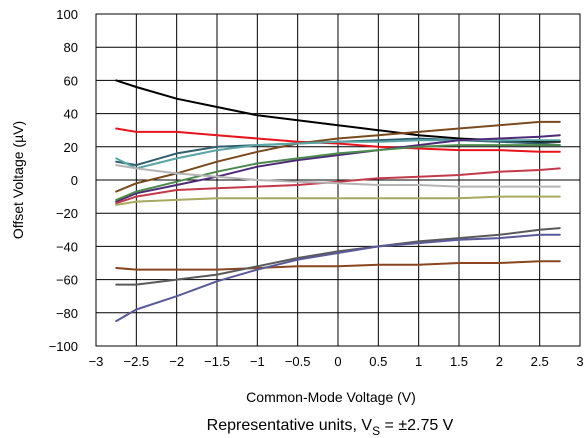 This screenshot has width=586, height=438. I want to click on y-tick-label: −80, so click(67, 313).